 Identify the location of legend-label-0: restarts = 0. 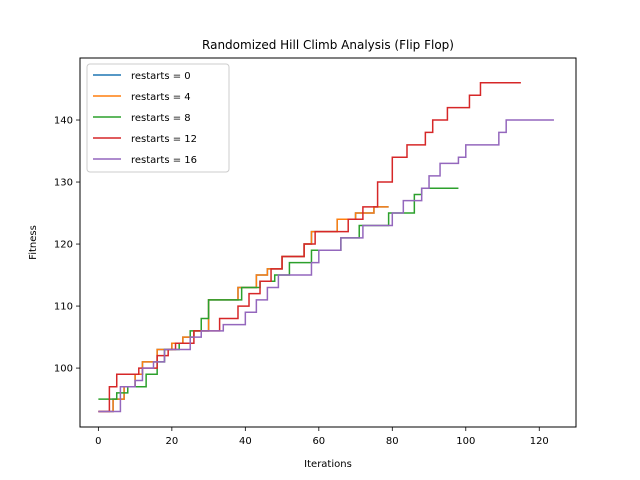
(161, 76).